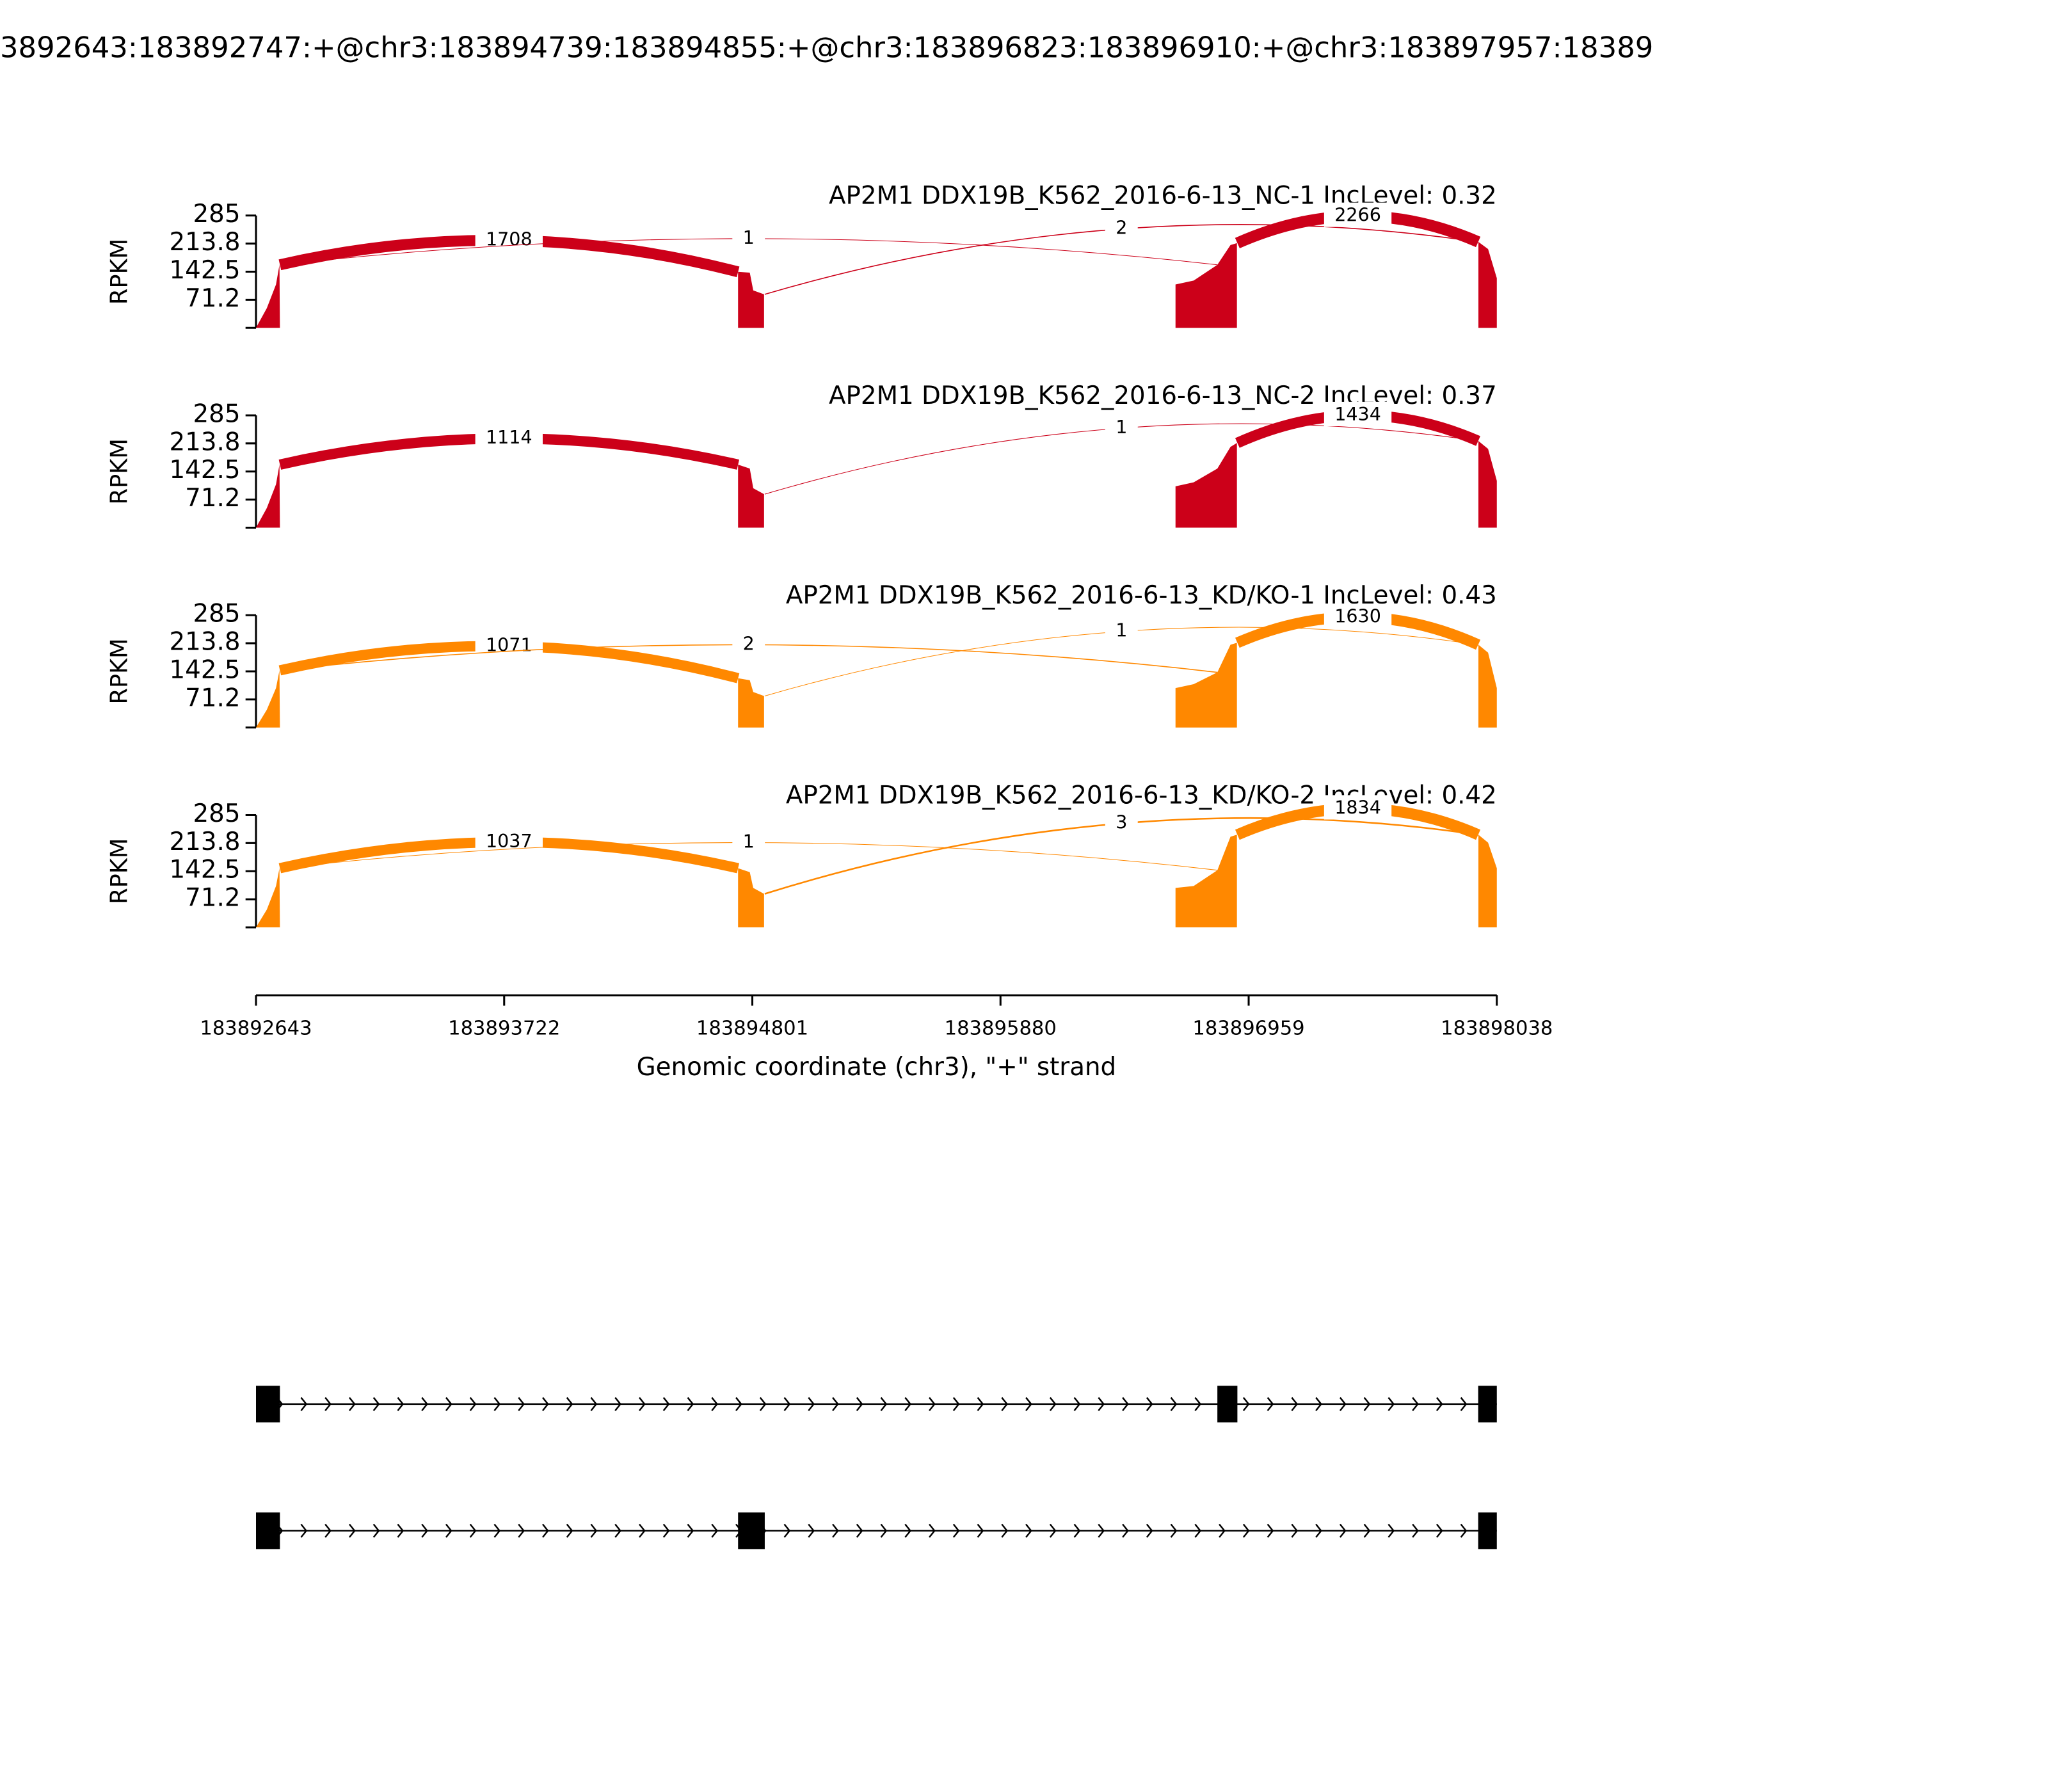 The image size is (2048, 1792). What do you see at coordinates (752, 1029) in the screenshot?
I see `x-tick-label: 183894801` at bounding box center [752, 1029].